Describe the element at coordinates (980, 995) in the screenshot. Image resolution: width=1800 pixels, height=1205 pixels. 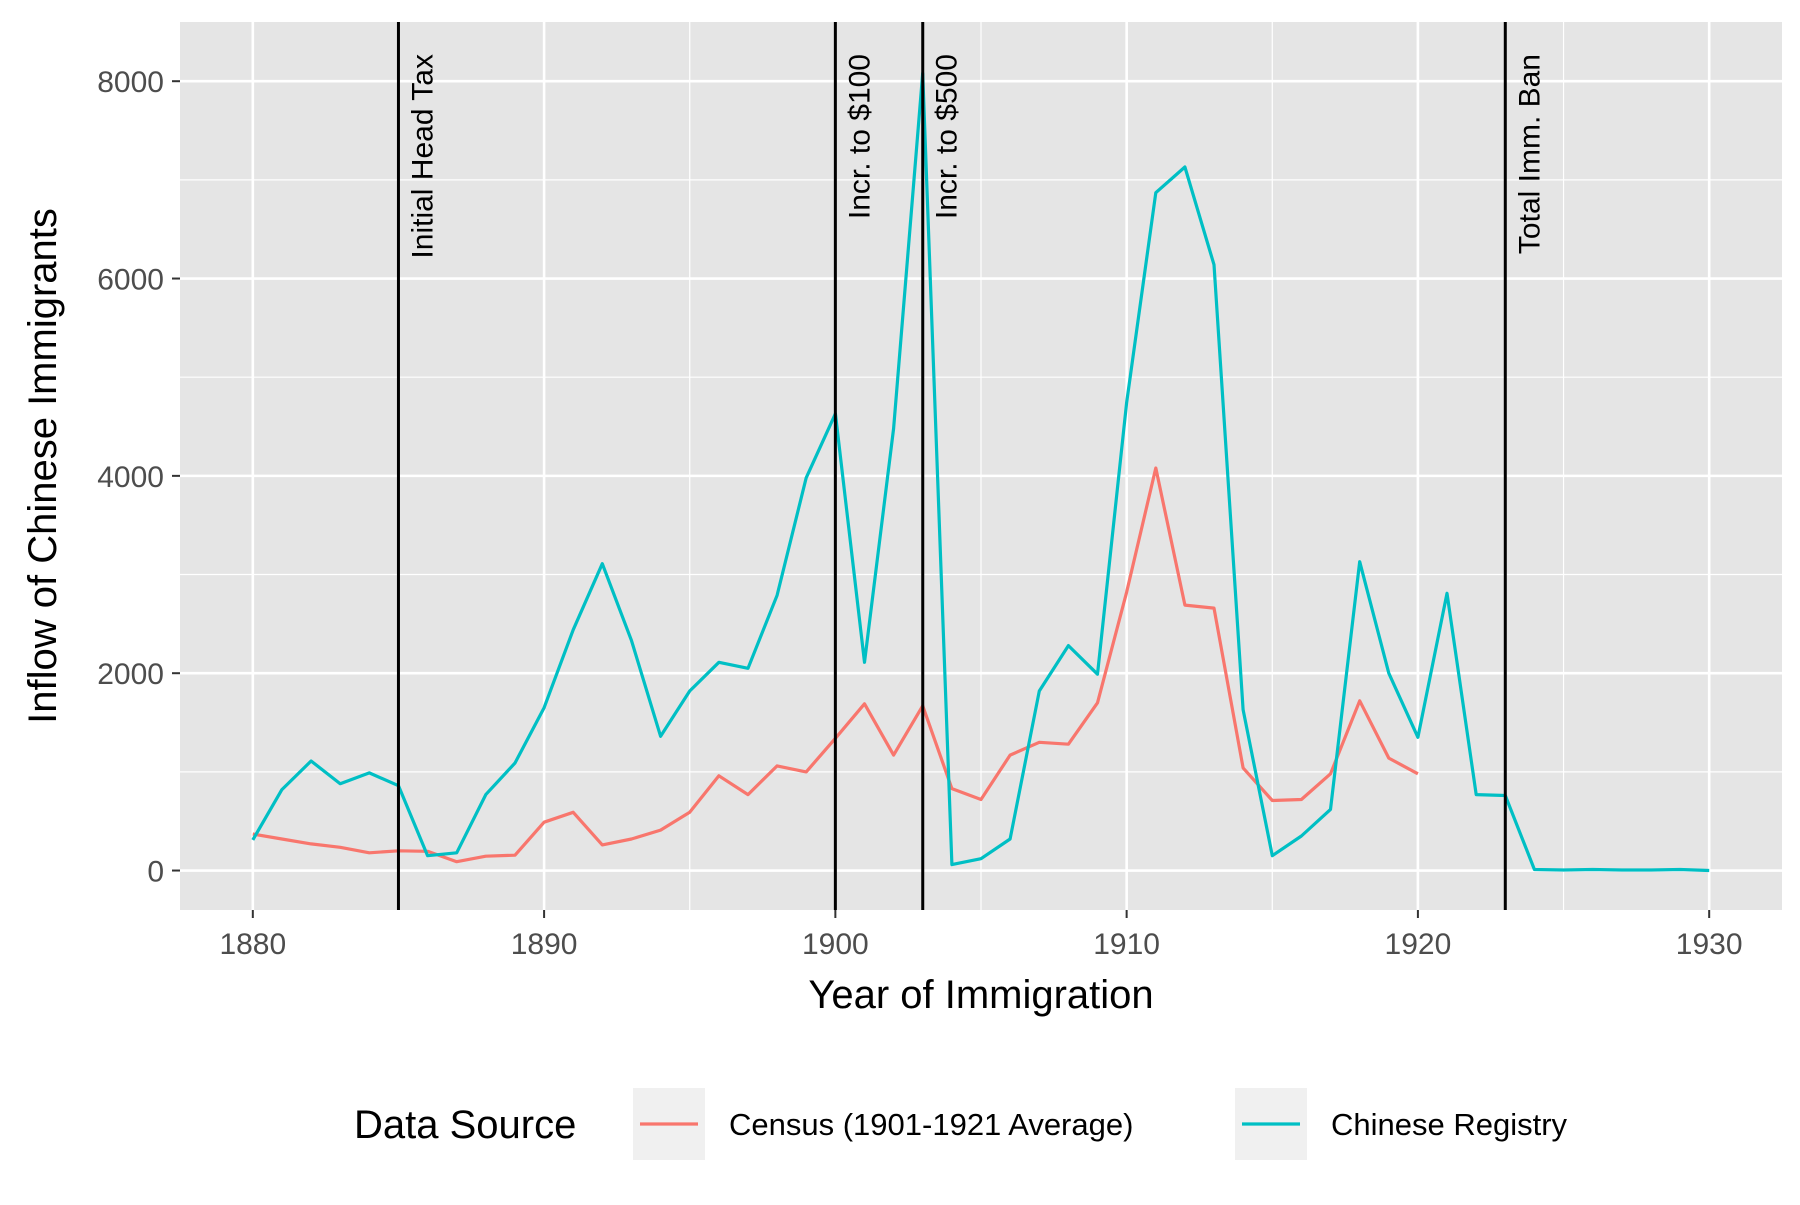
I see `x-axis-title: Year of Immigration` at that location.